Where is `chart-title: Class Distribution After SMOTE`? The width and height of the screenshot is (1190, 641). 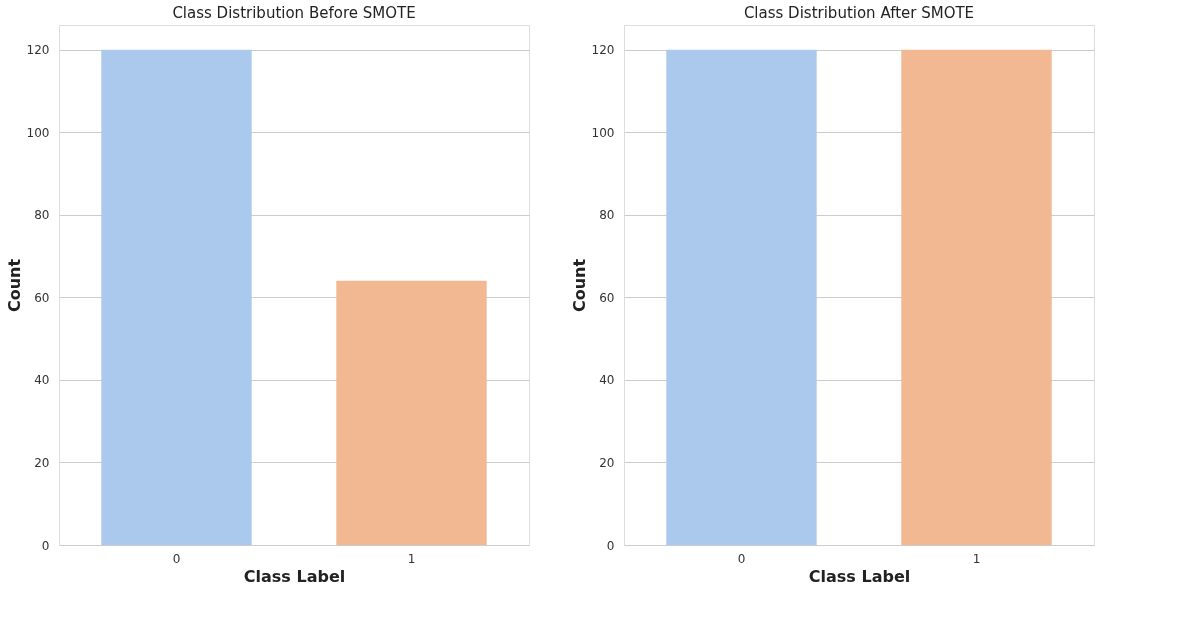
chart-title: Class Distribution After SMOTE is located at coordinates (859, 13).